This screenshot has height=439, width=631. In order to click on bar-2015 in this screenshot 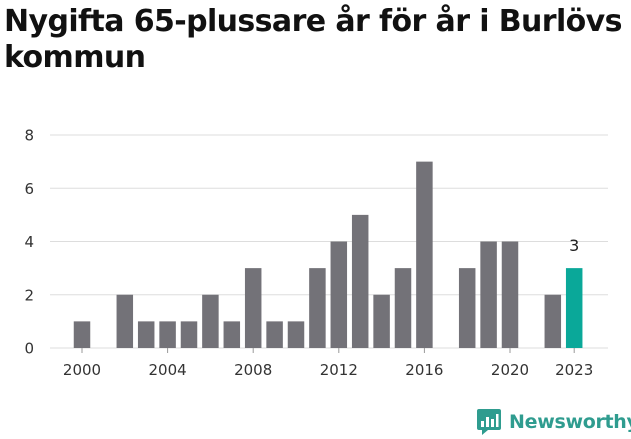, I will do `click(403, 308)`.